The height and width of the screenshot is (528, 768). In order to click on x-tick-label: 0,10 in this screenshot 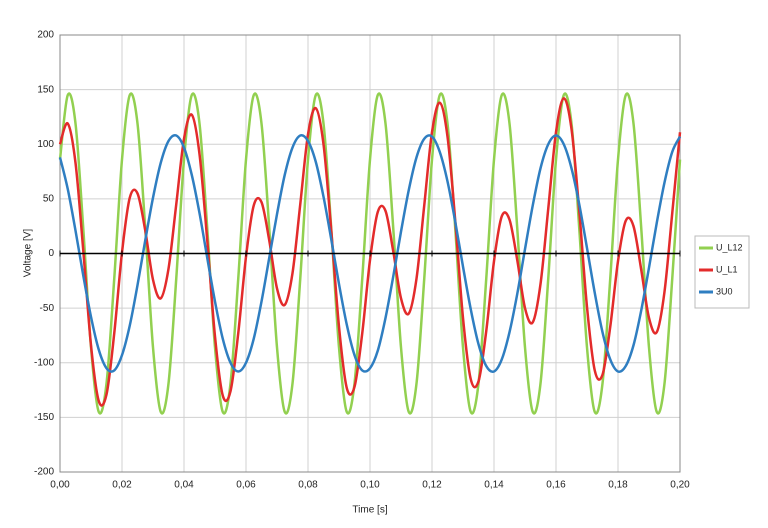, I will do `click(370, 485)`.